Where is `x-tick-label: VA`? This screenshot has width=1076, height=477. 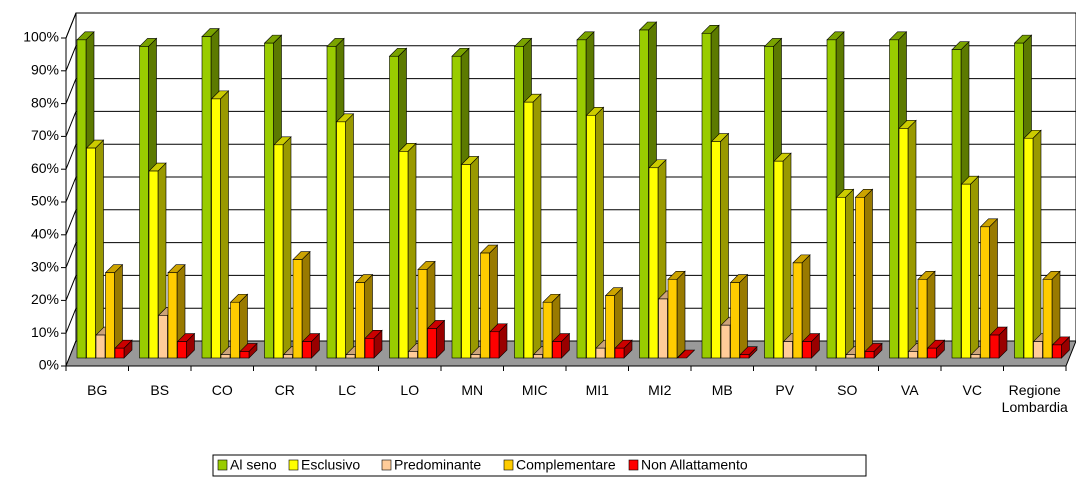
x-tick-label: VA is located at coordinates (909, 390).